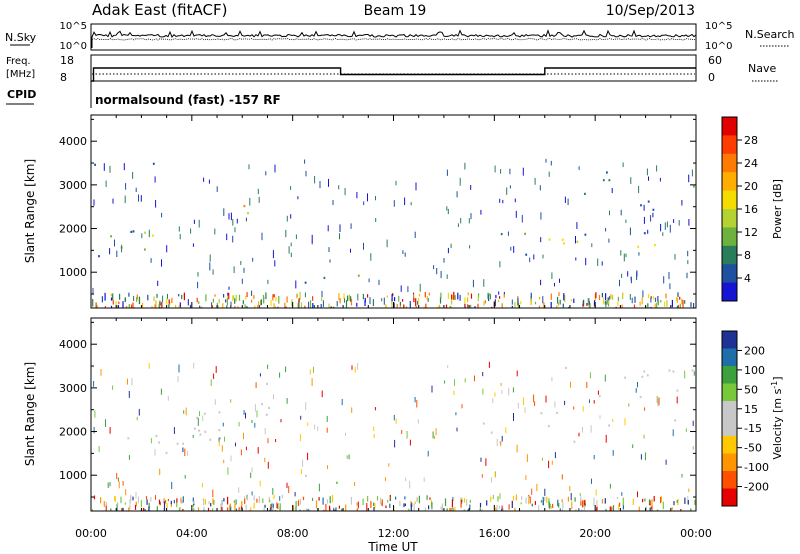 This screenshot has width=800, height=554. What do you see at coordinates (73, 26) in the screenshot?
I see `noise-tick-top-left: 10^5` at bounding box center [73, 26].